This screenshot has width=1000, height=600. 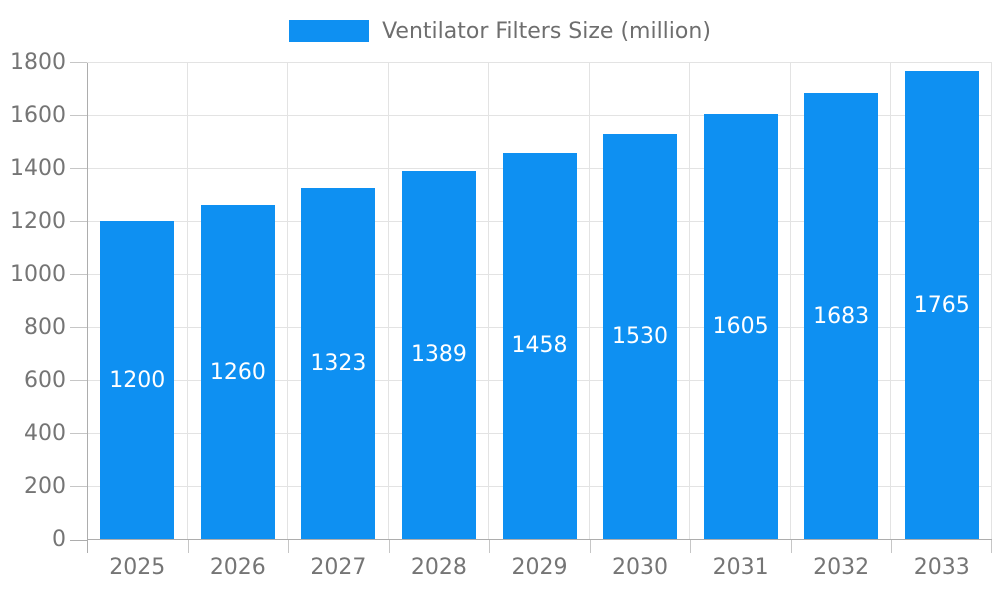 I want to click on bar-value-label: 1323, so click(x=338, y=364).